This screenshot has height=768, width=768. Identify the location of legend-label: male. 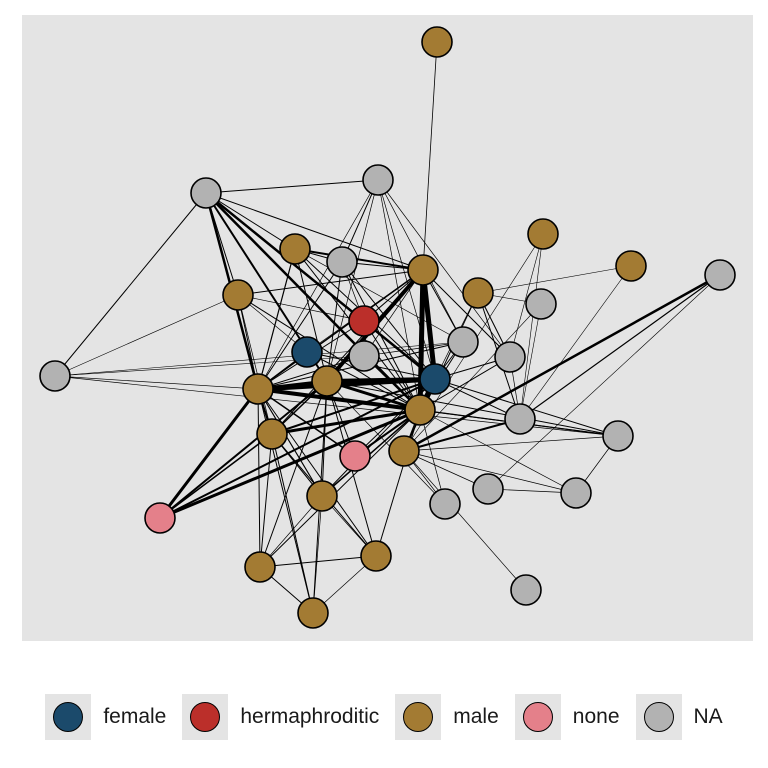
(476, 716).